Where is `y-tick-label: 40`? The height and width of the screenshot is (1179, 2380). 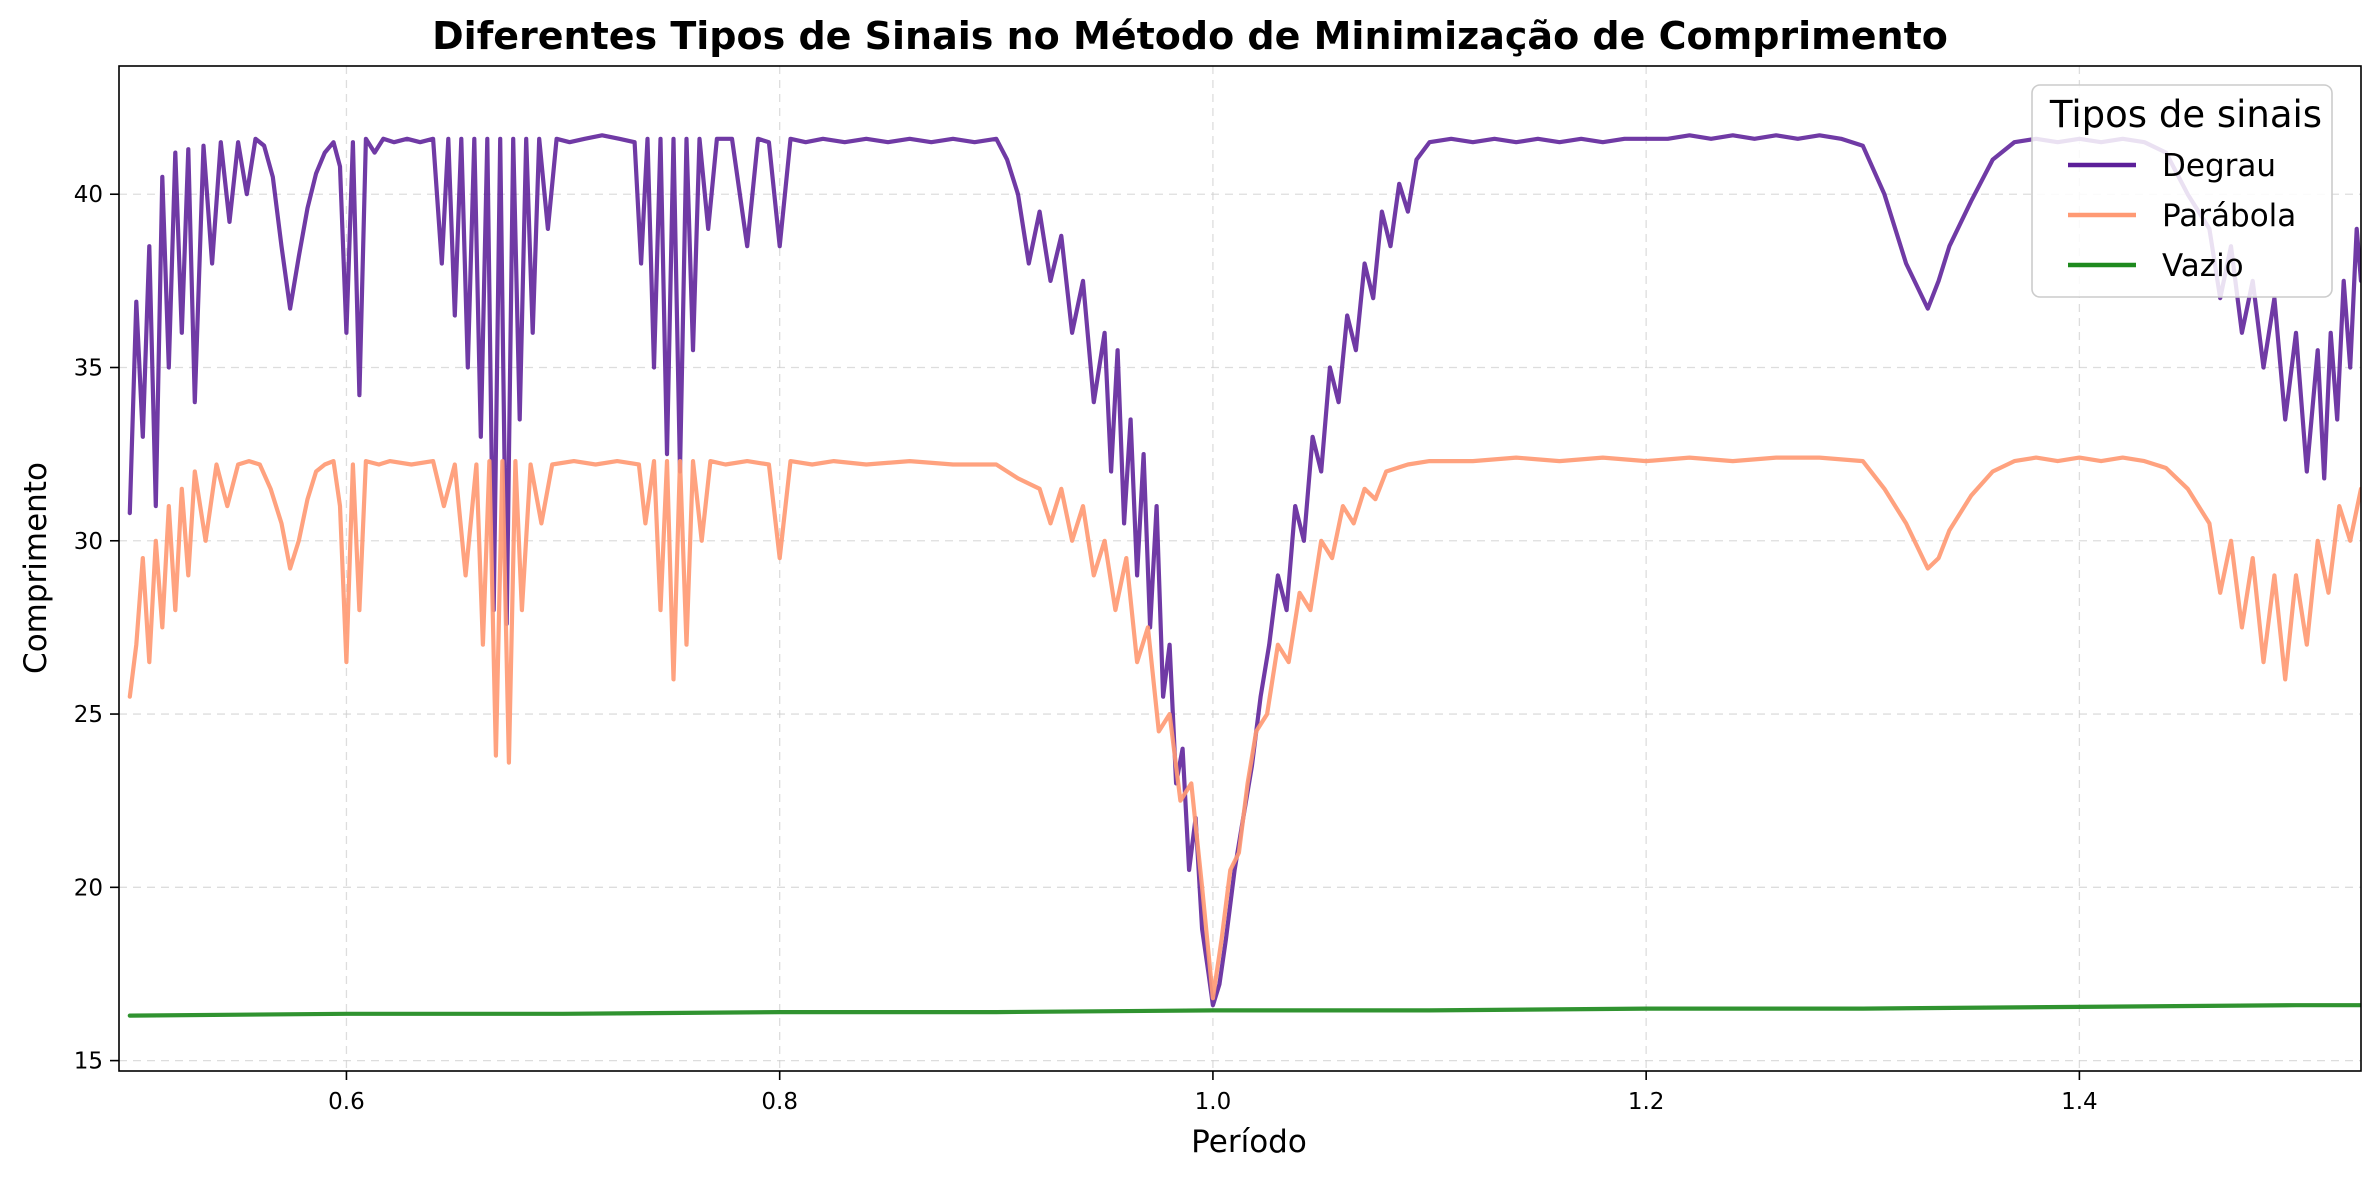 y-tick-label: 40 is located at coordinates (88, 195).